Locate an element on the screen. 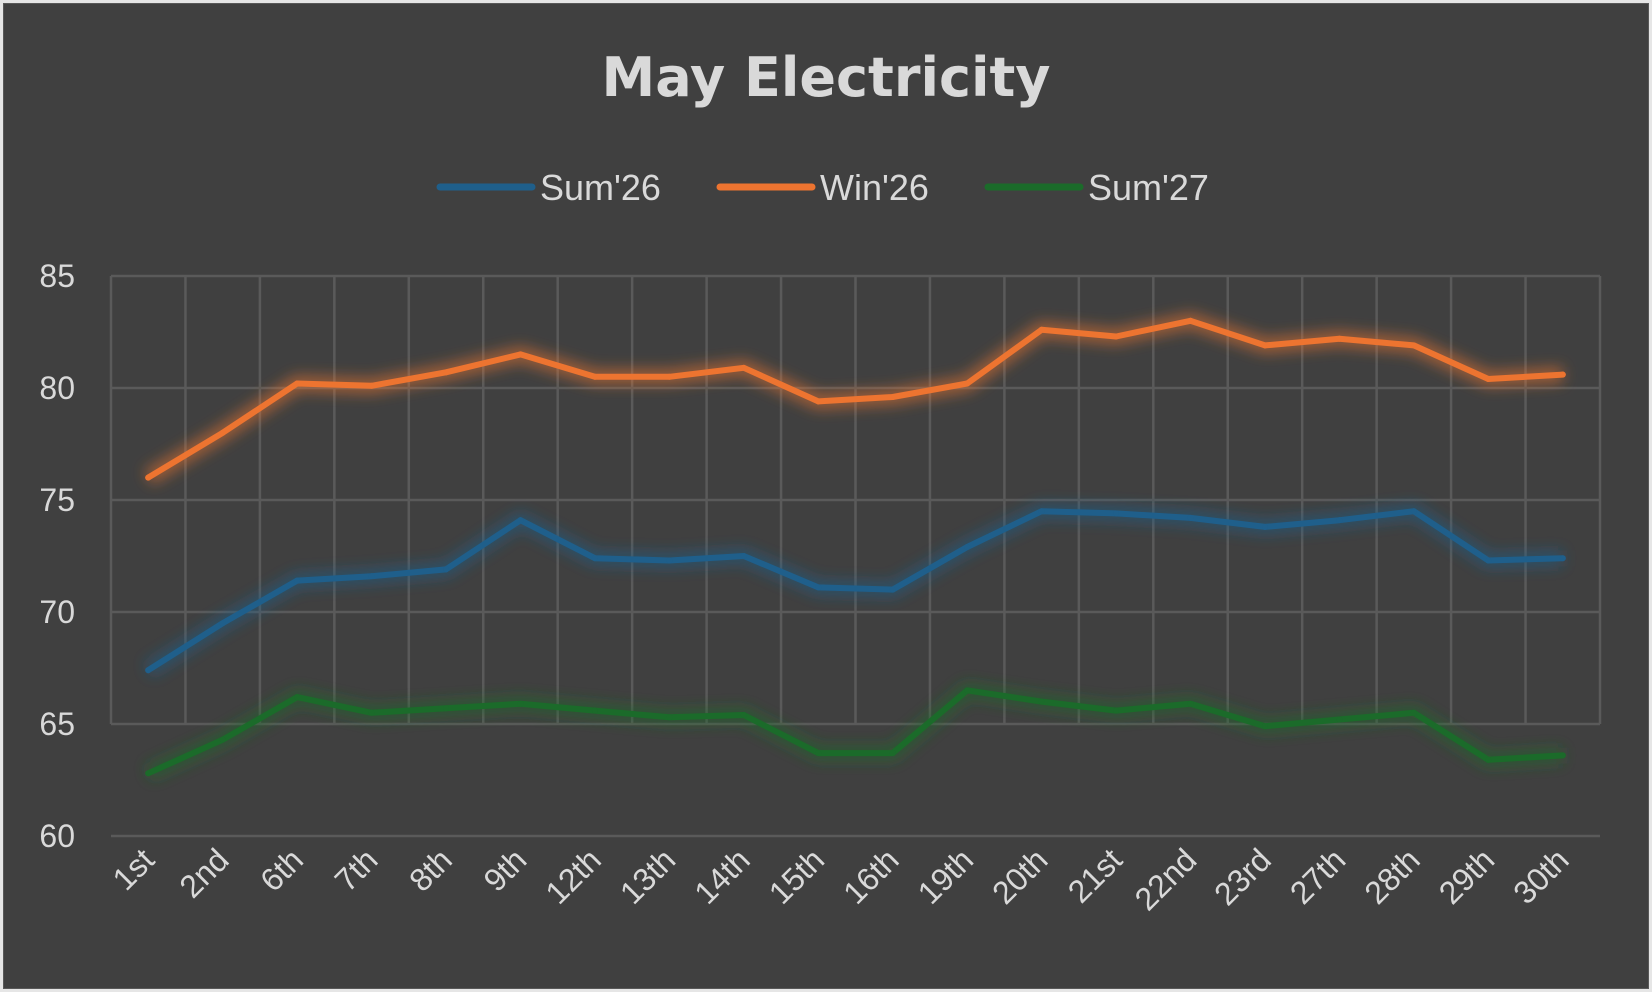 This screenshot has height=992, width=1652. legend: Sum'26 Win'26 Sum'27 is located at coordinates (822, 187).